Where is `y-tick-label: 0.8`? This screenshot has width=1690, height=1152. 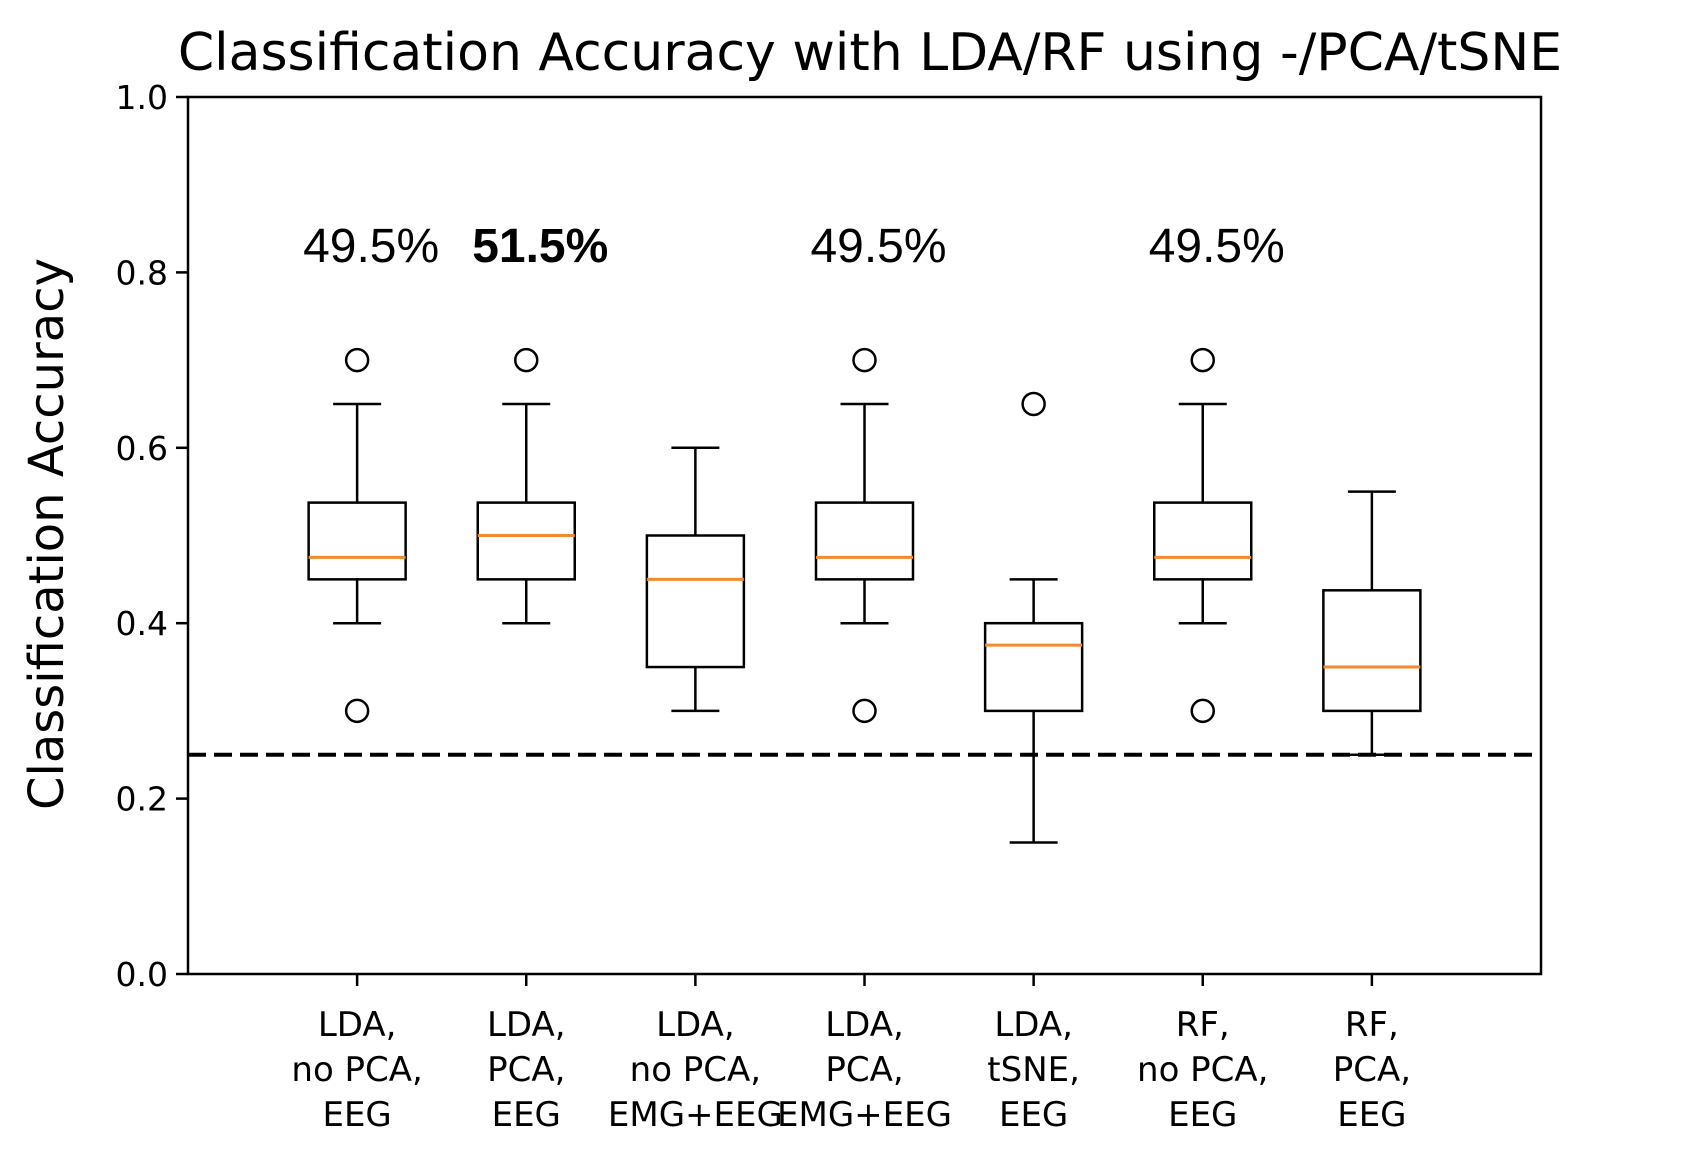 y-tick-label: 0.8 is located at coordinates (142, 272).